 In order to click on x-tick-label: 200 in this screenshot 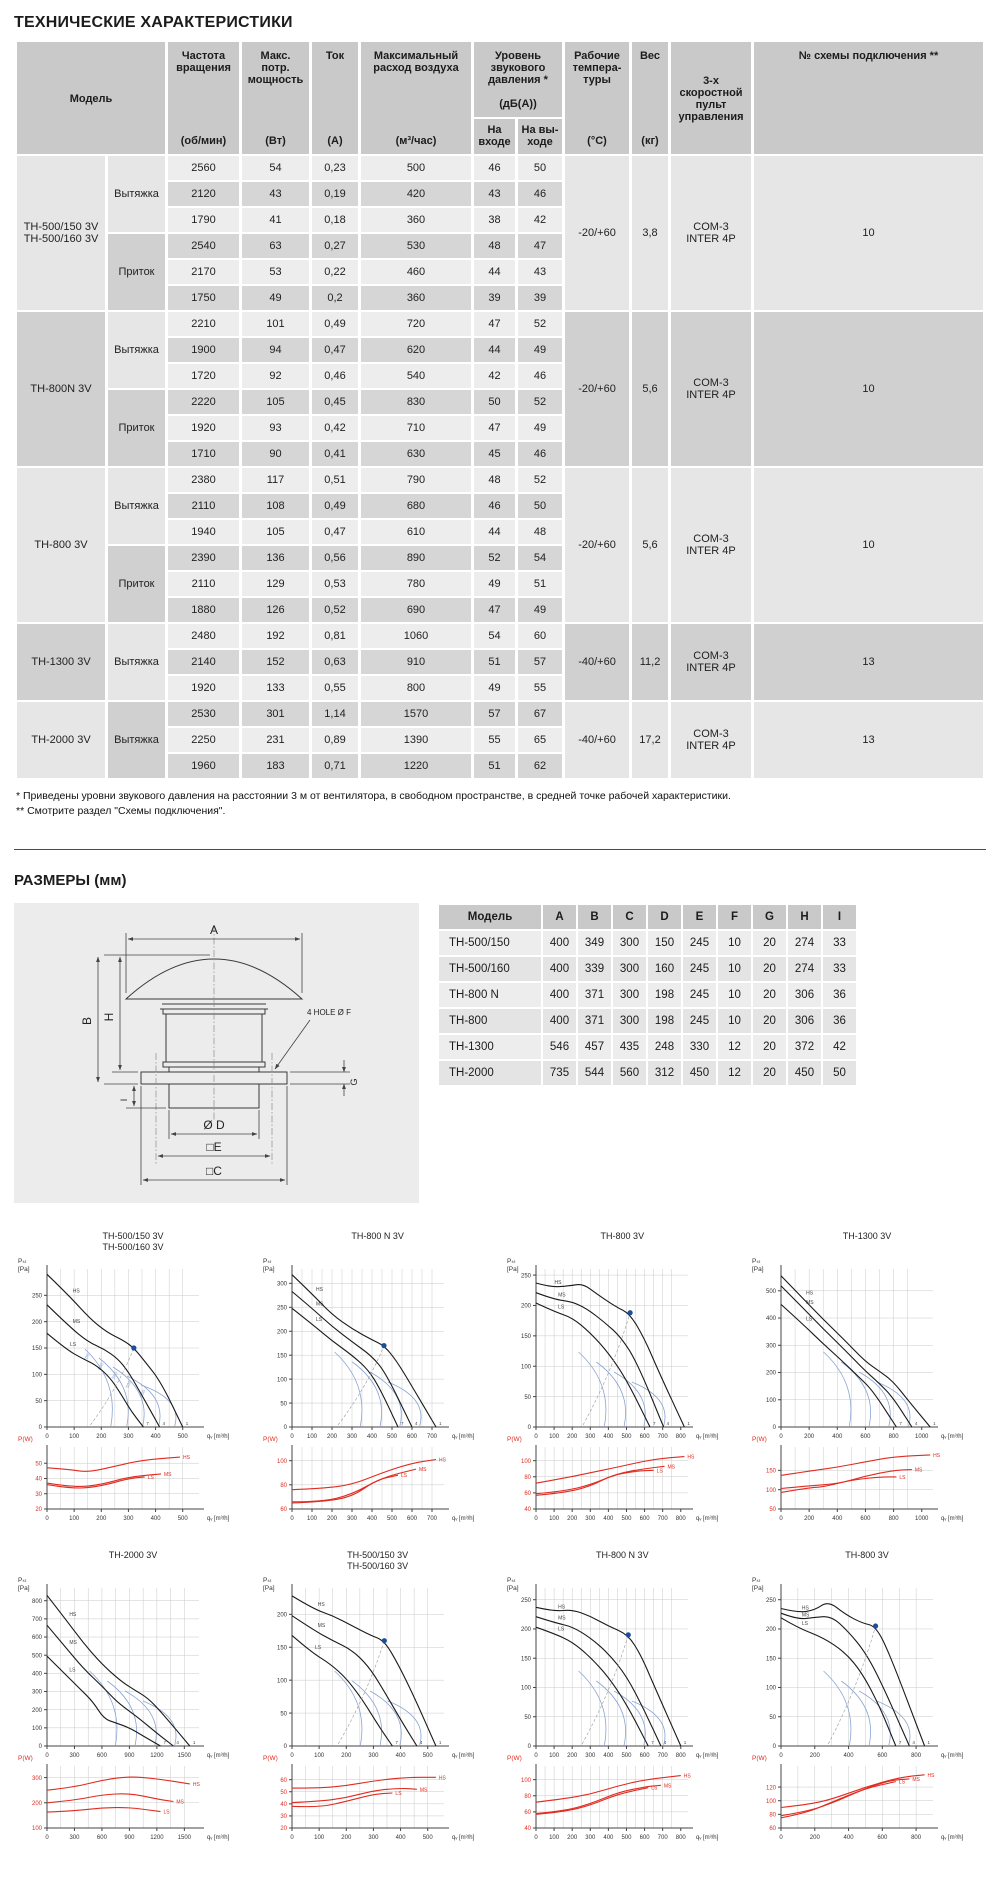, I will do `click(101, 1437)`.